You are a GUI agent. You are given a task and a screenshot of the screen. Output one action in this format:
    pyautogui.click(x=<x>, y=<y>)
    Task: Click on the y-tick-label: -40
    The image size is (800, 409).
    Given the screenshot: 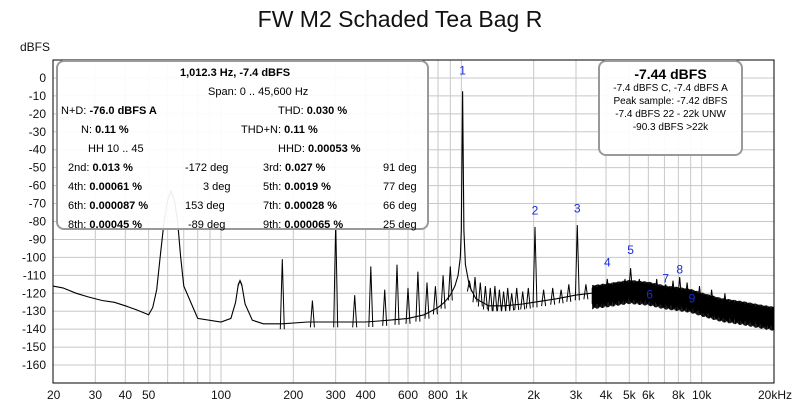 What is the action you would take?
    pyautogui.click(x=38, y=150)
    